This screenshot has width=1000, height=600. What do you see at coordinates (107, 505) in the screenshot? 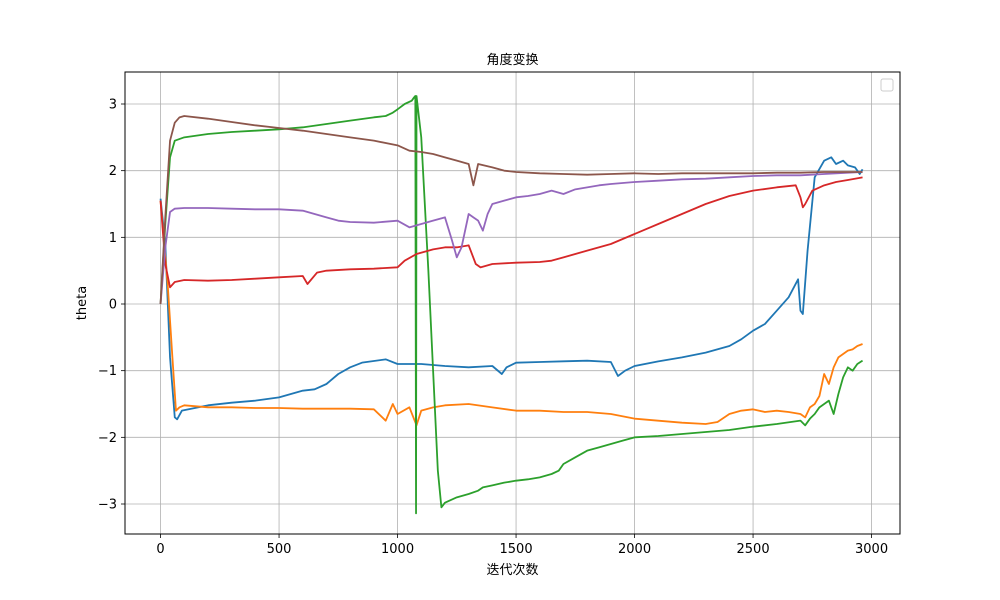
I see `y-tick-label: −3` at bounding box center [107, 505].